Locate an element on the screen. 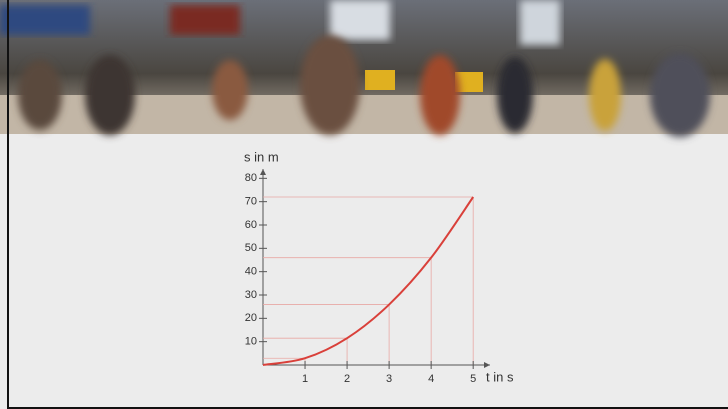 This screenshot has width=728, height=409. x-tick-label: 5 is located at coordinates (473, 379).